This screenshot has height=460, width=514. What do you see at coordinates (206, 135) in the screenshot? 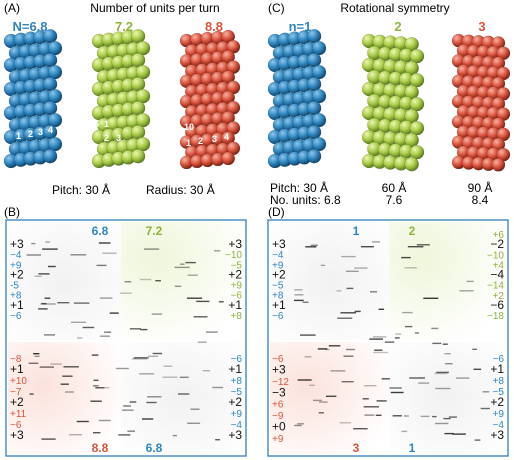
I see `unit-numbers-red: 10 1 2 3 4` at bounding box center [206, 135].